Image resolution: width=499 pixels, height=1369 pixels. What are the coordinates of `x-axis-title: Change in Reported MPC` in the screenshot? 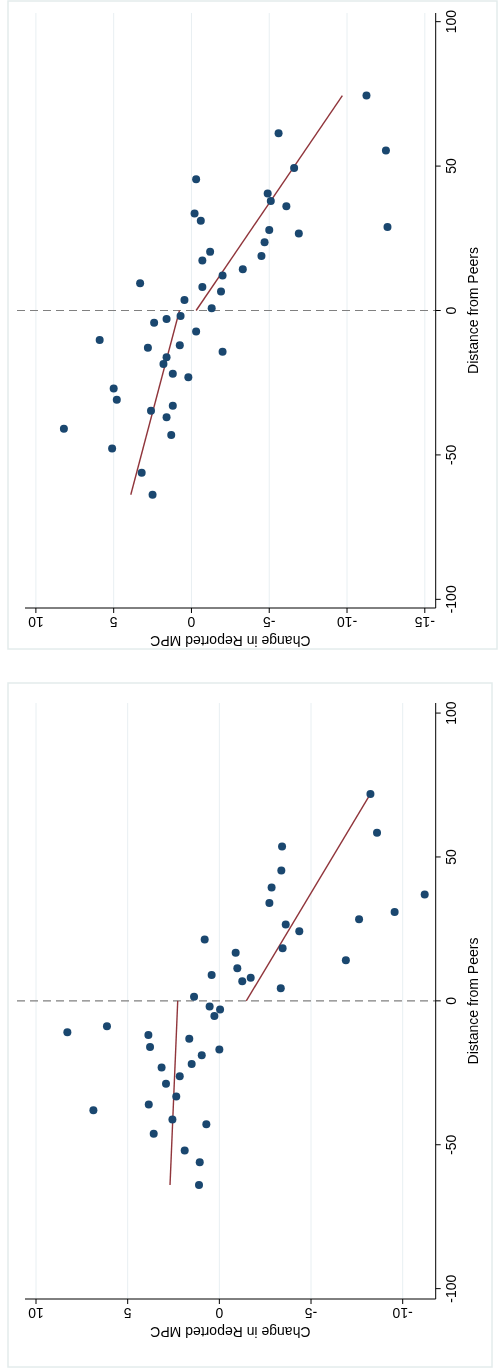 It's located at (230, 641).